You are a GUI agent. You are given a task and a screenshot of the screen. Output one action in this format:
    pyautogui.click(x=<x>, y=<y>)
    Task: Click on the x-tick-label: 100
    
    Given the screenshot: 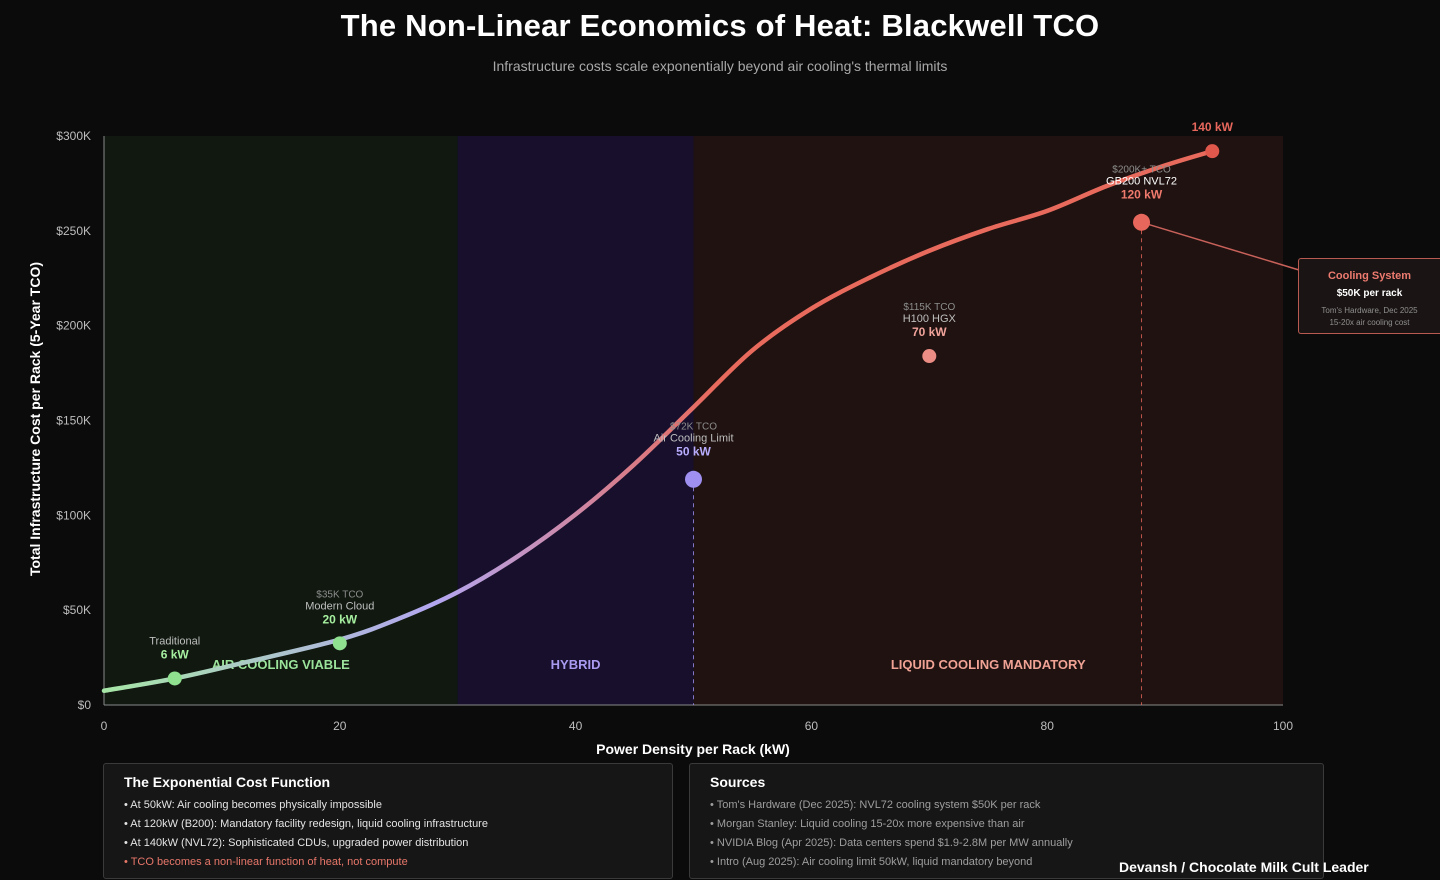 What is the action you would take?
    pyautogui.click(x=1283, y=726)
    